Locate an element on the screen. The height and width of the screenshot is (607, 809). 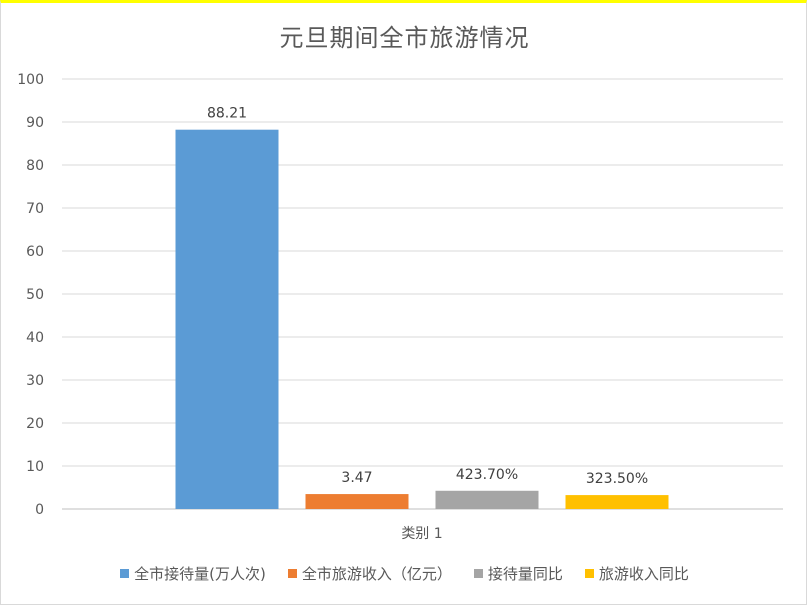
data-label-2: 3.47 is located at coordinates (356, 478).